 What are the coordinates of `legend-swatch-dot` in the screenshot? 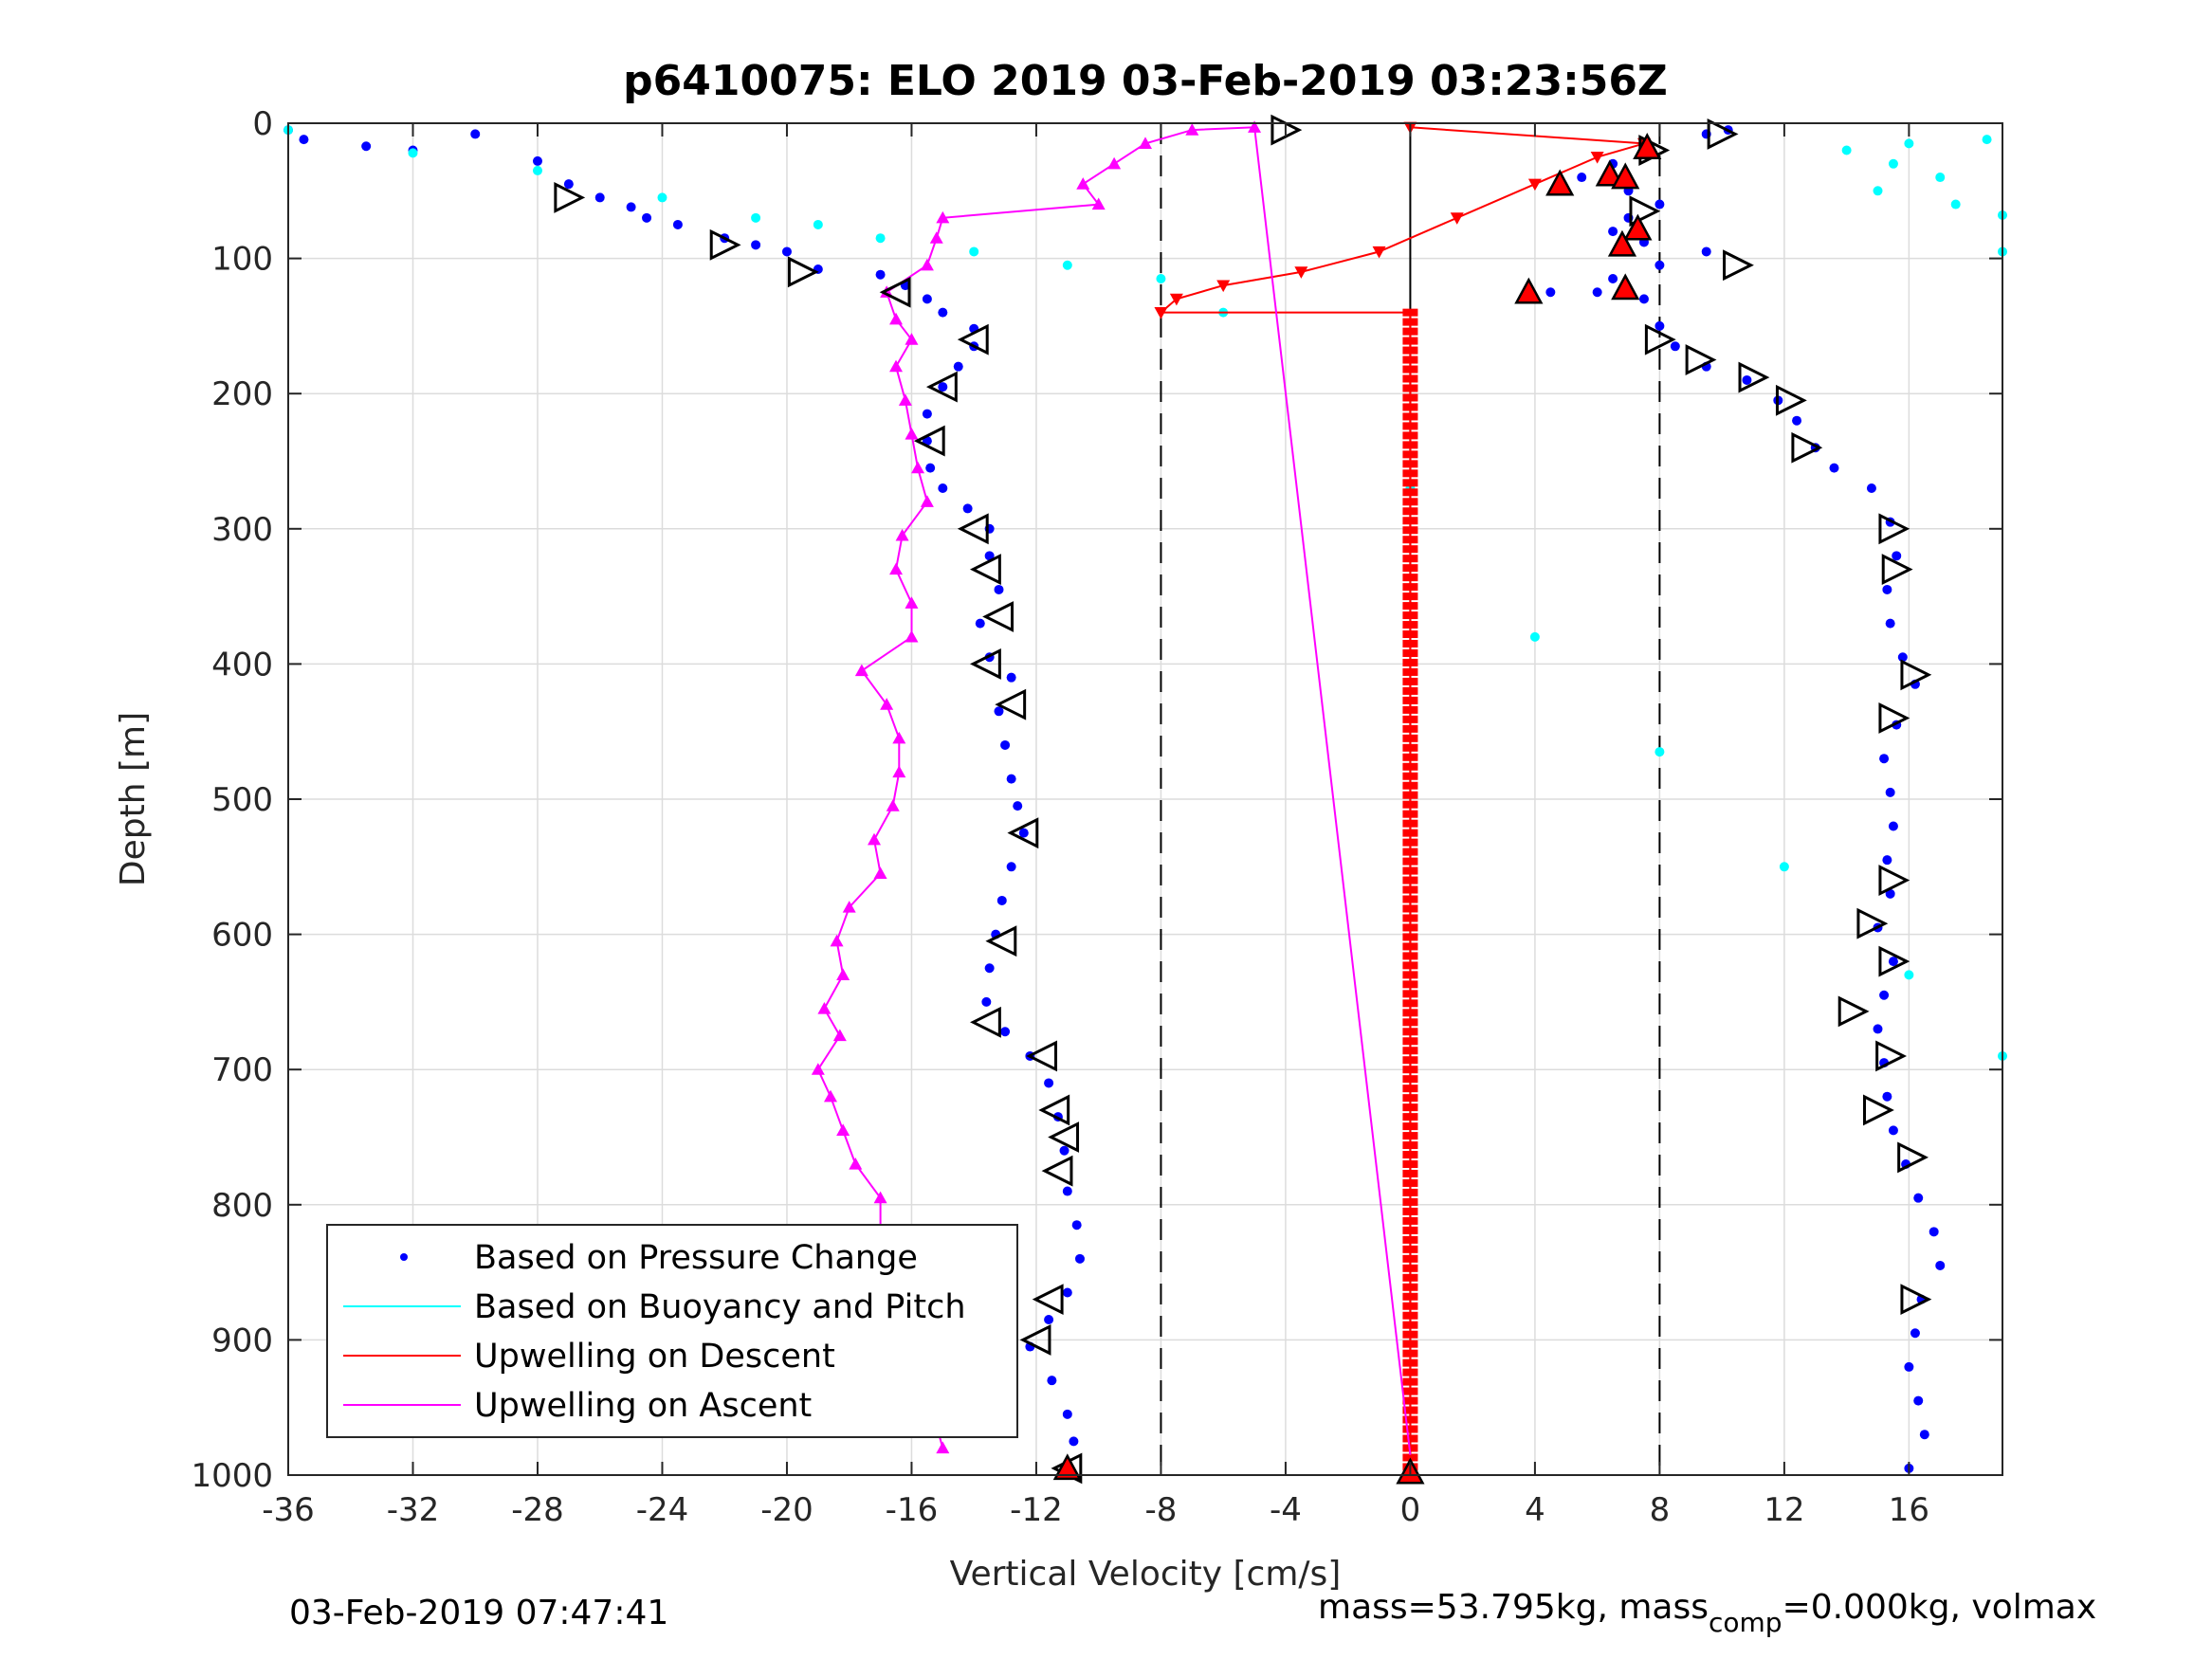 It's located at (404, 1257).